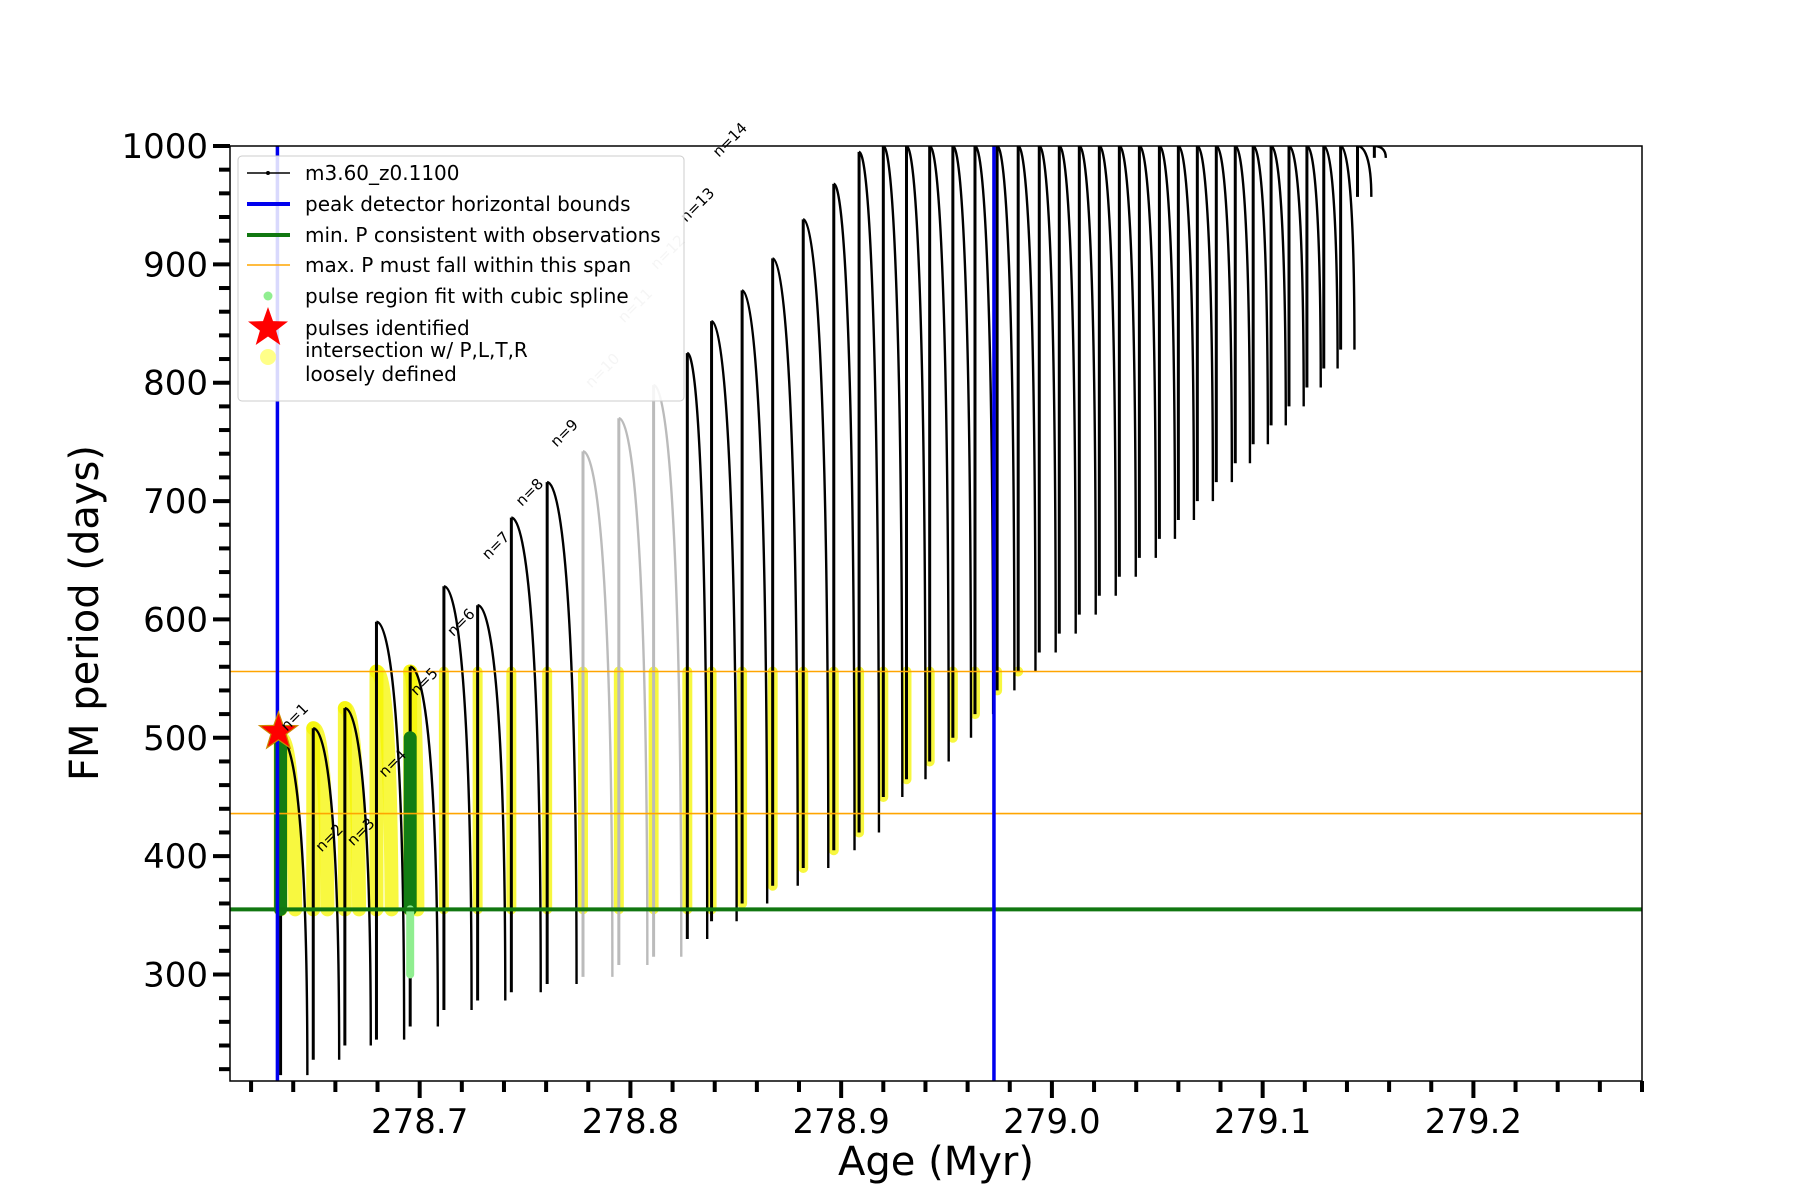 The height and width of the screenshot is (1200, 1800). Describe the element at coordinates (630, 1122) in the screenshot. I see `x-tick-label: 278.8` at that location.